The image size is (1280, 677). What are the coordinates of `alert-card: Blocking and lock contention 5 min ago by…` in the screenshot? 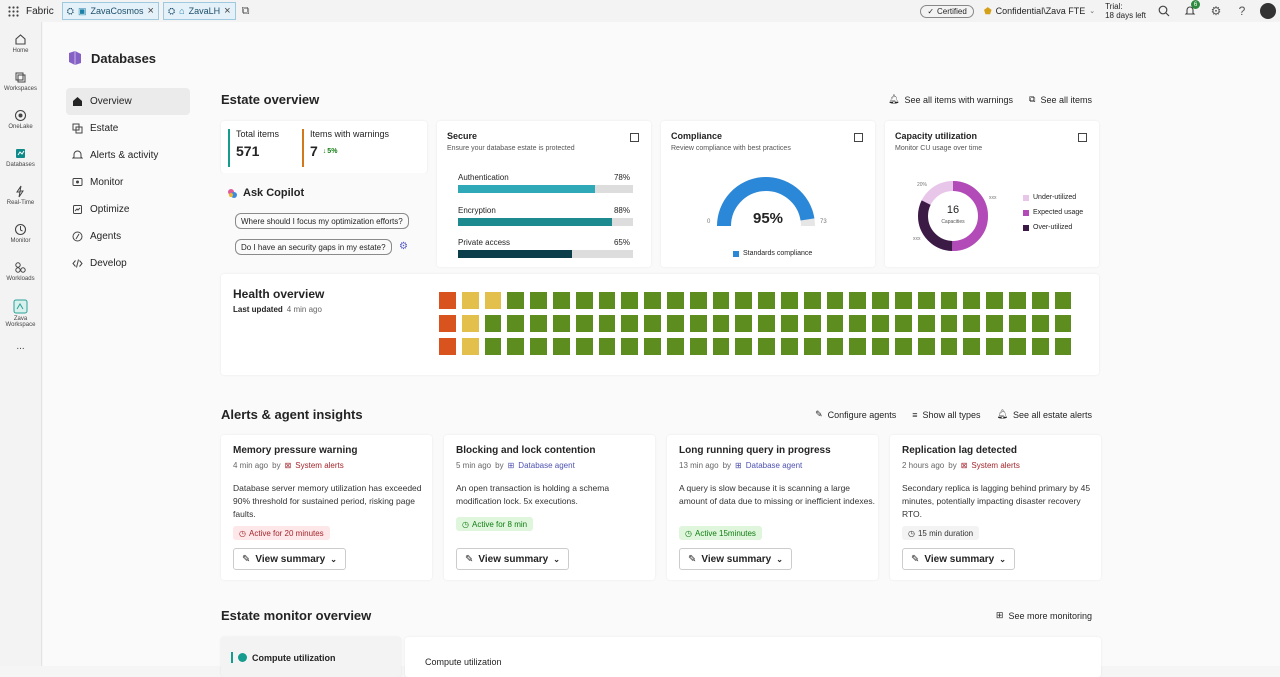 It's located at (549, 507).